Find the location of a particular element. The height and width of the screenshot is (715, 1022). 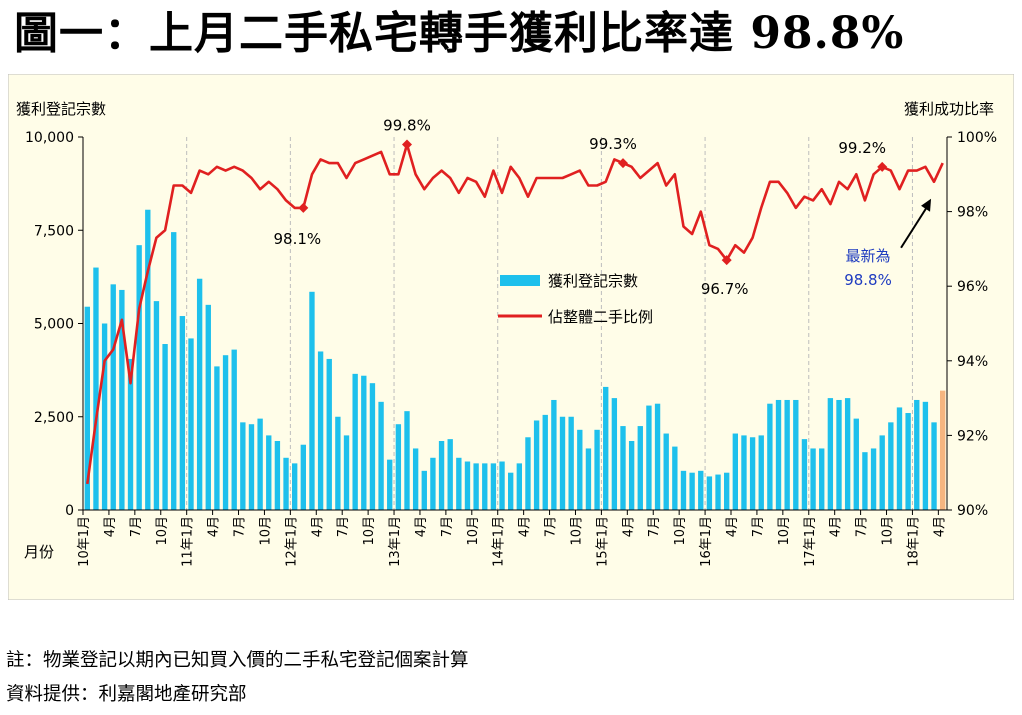

value-annotation: 96.7% is located at coordinates (725, 289).